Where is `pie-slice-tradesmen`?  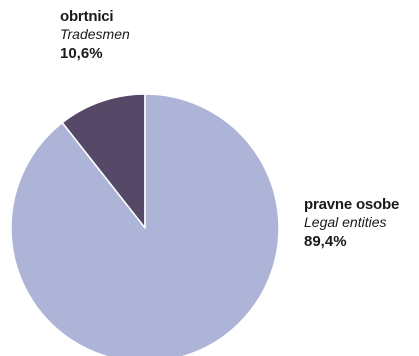
pie-slice-tradesmen is located at coordinates (103, 161).